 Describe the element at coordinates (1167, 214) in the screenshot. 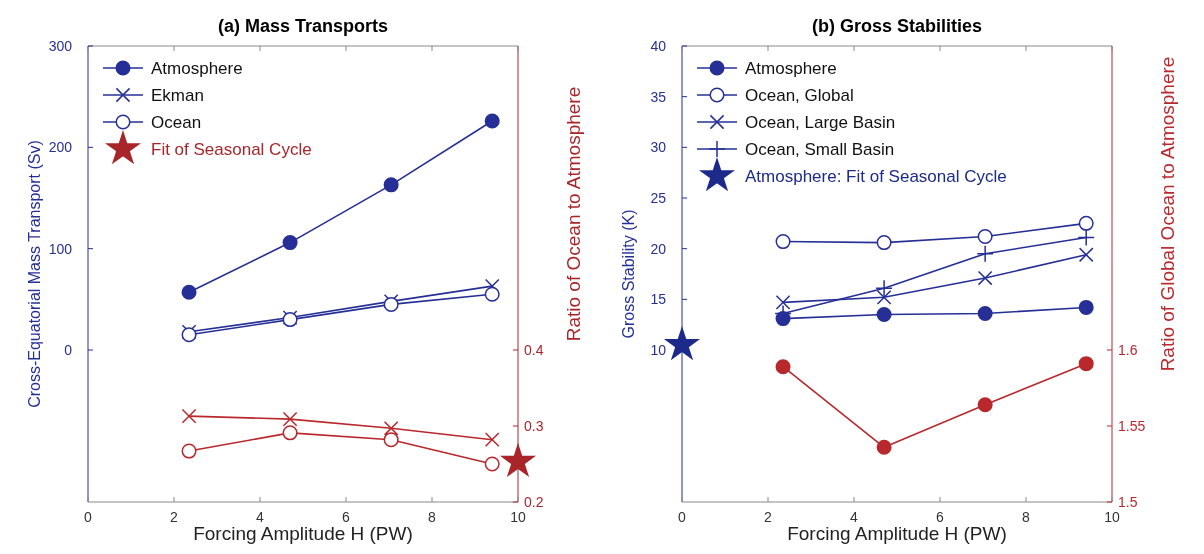

I see `y2-axis-title: Ratio of Global Ocean to Atmosphere` at that location.